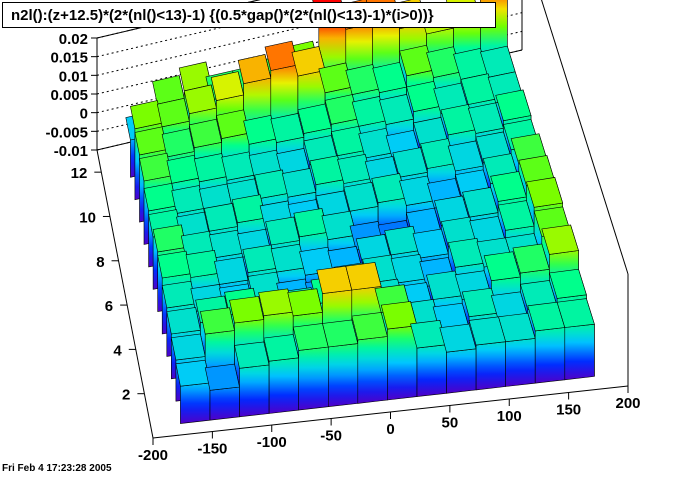  What do you see at coordinates (627, 403) in the screenshot?
I see `x-tick-label: 200` at bounding box center [627, 403].